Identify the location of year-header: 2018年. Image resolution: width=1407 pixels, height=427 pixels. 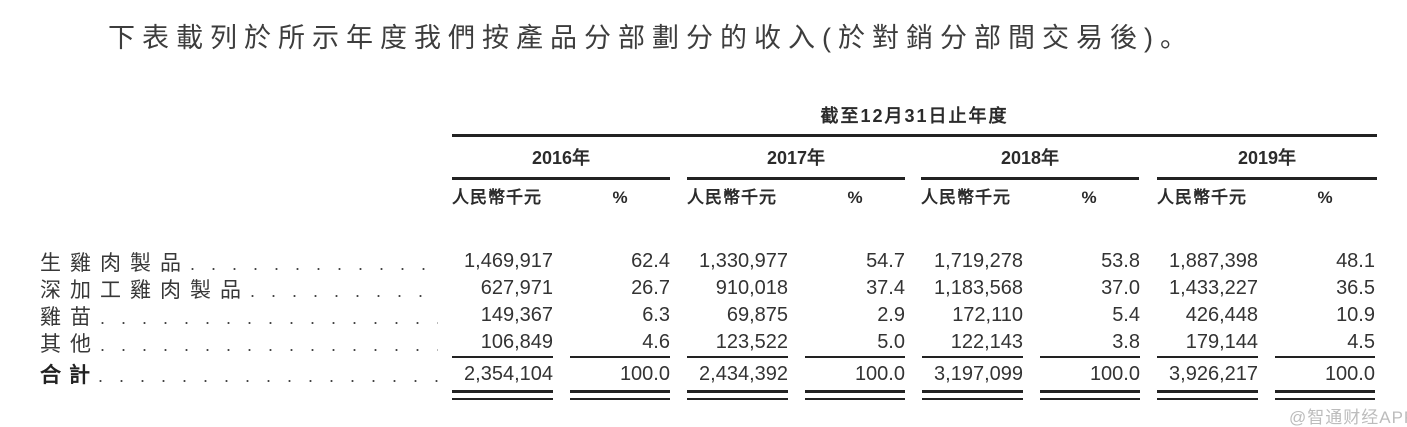
(1030, 158).